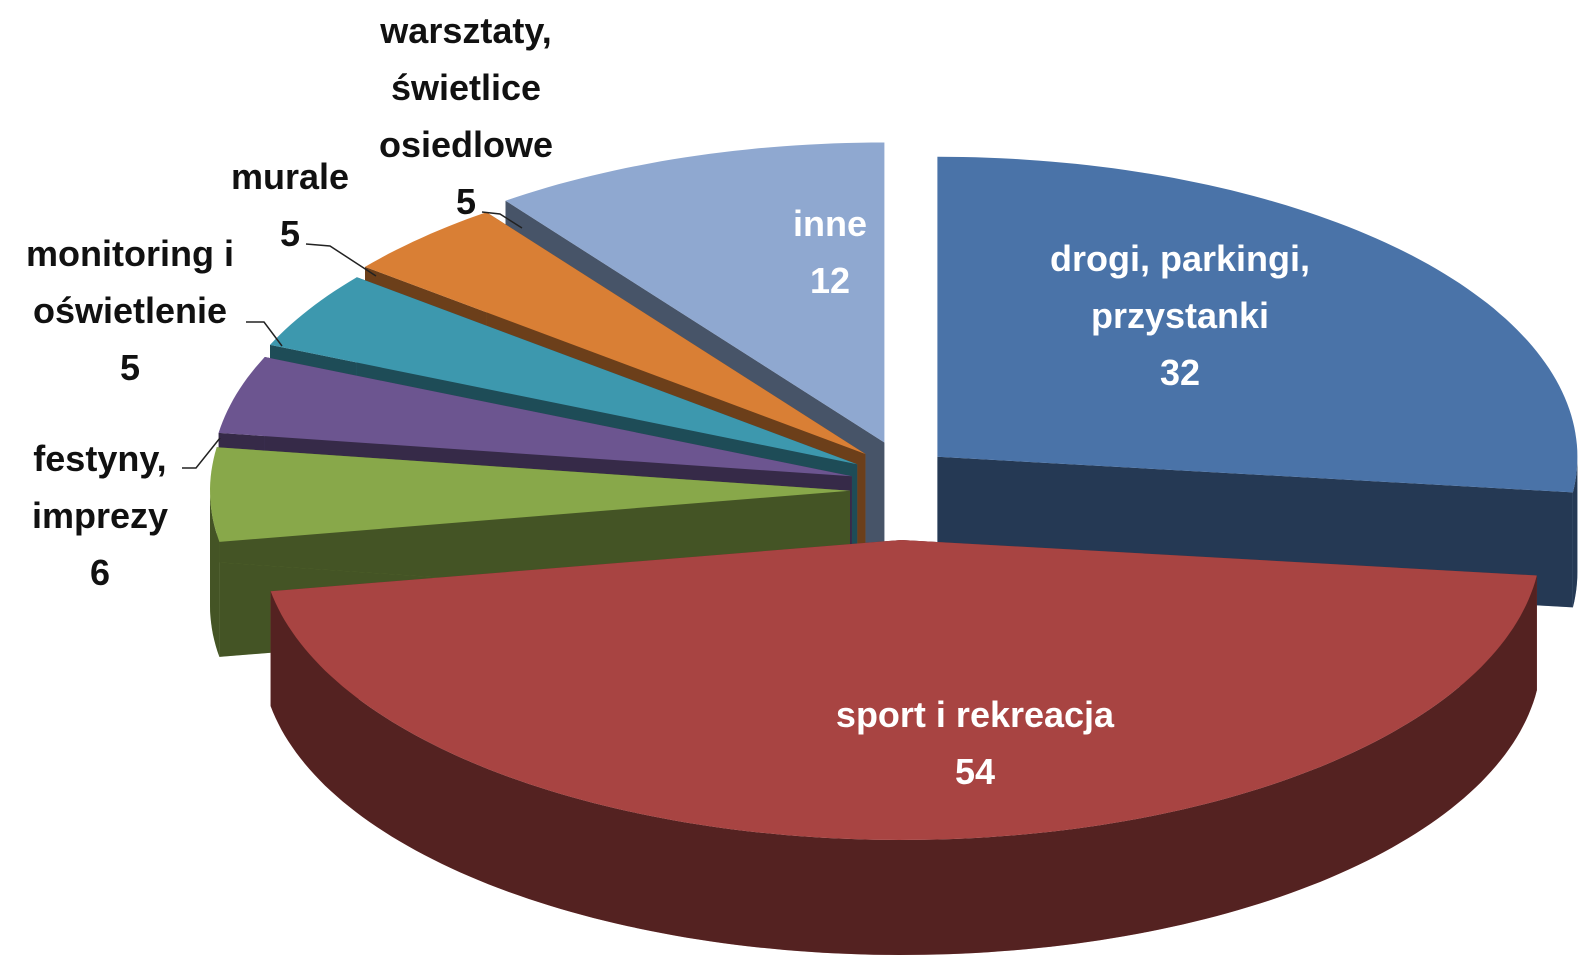 The image size is (1595, 977). I want to click on category-label: warsztaty, świetlice osiedlowe, so click(466, 87).